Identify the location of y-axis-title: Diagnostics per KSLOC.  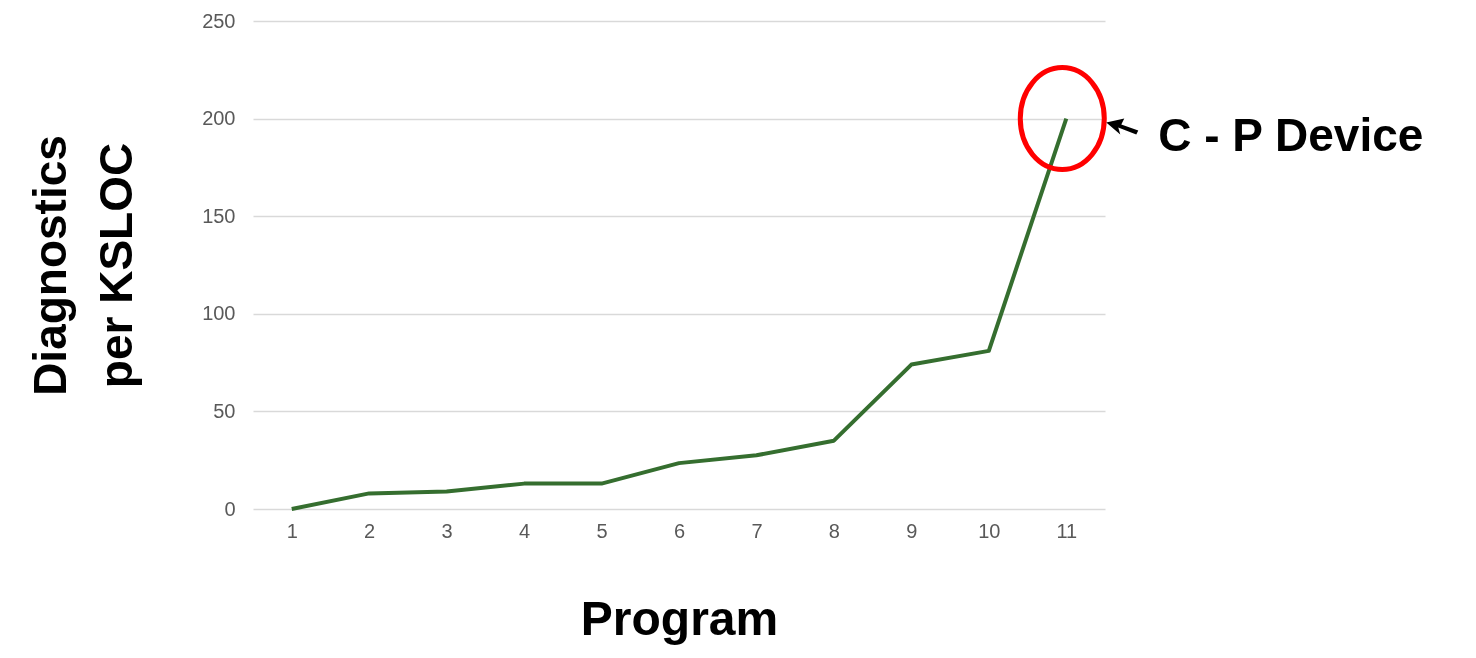
(83, 265).